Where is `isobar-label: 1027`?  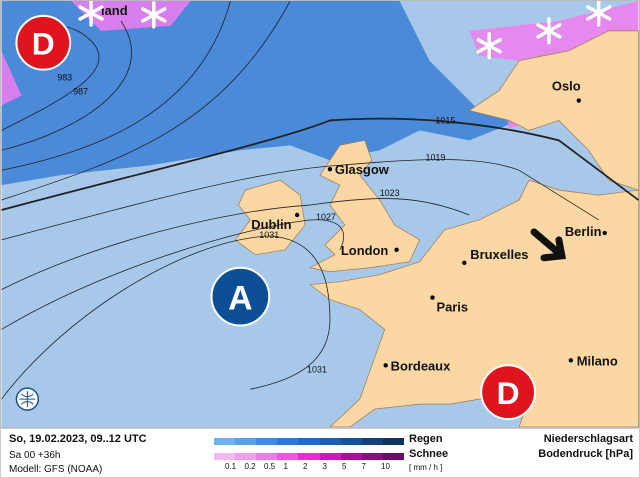
isobar-label: 1027 is located at coordinates (326, 217).